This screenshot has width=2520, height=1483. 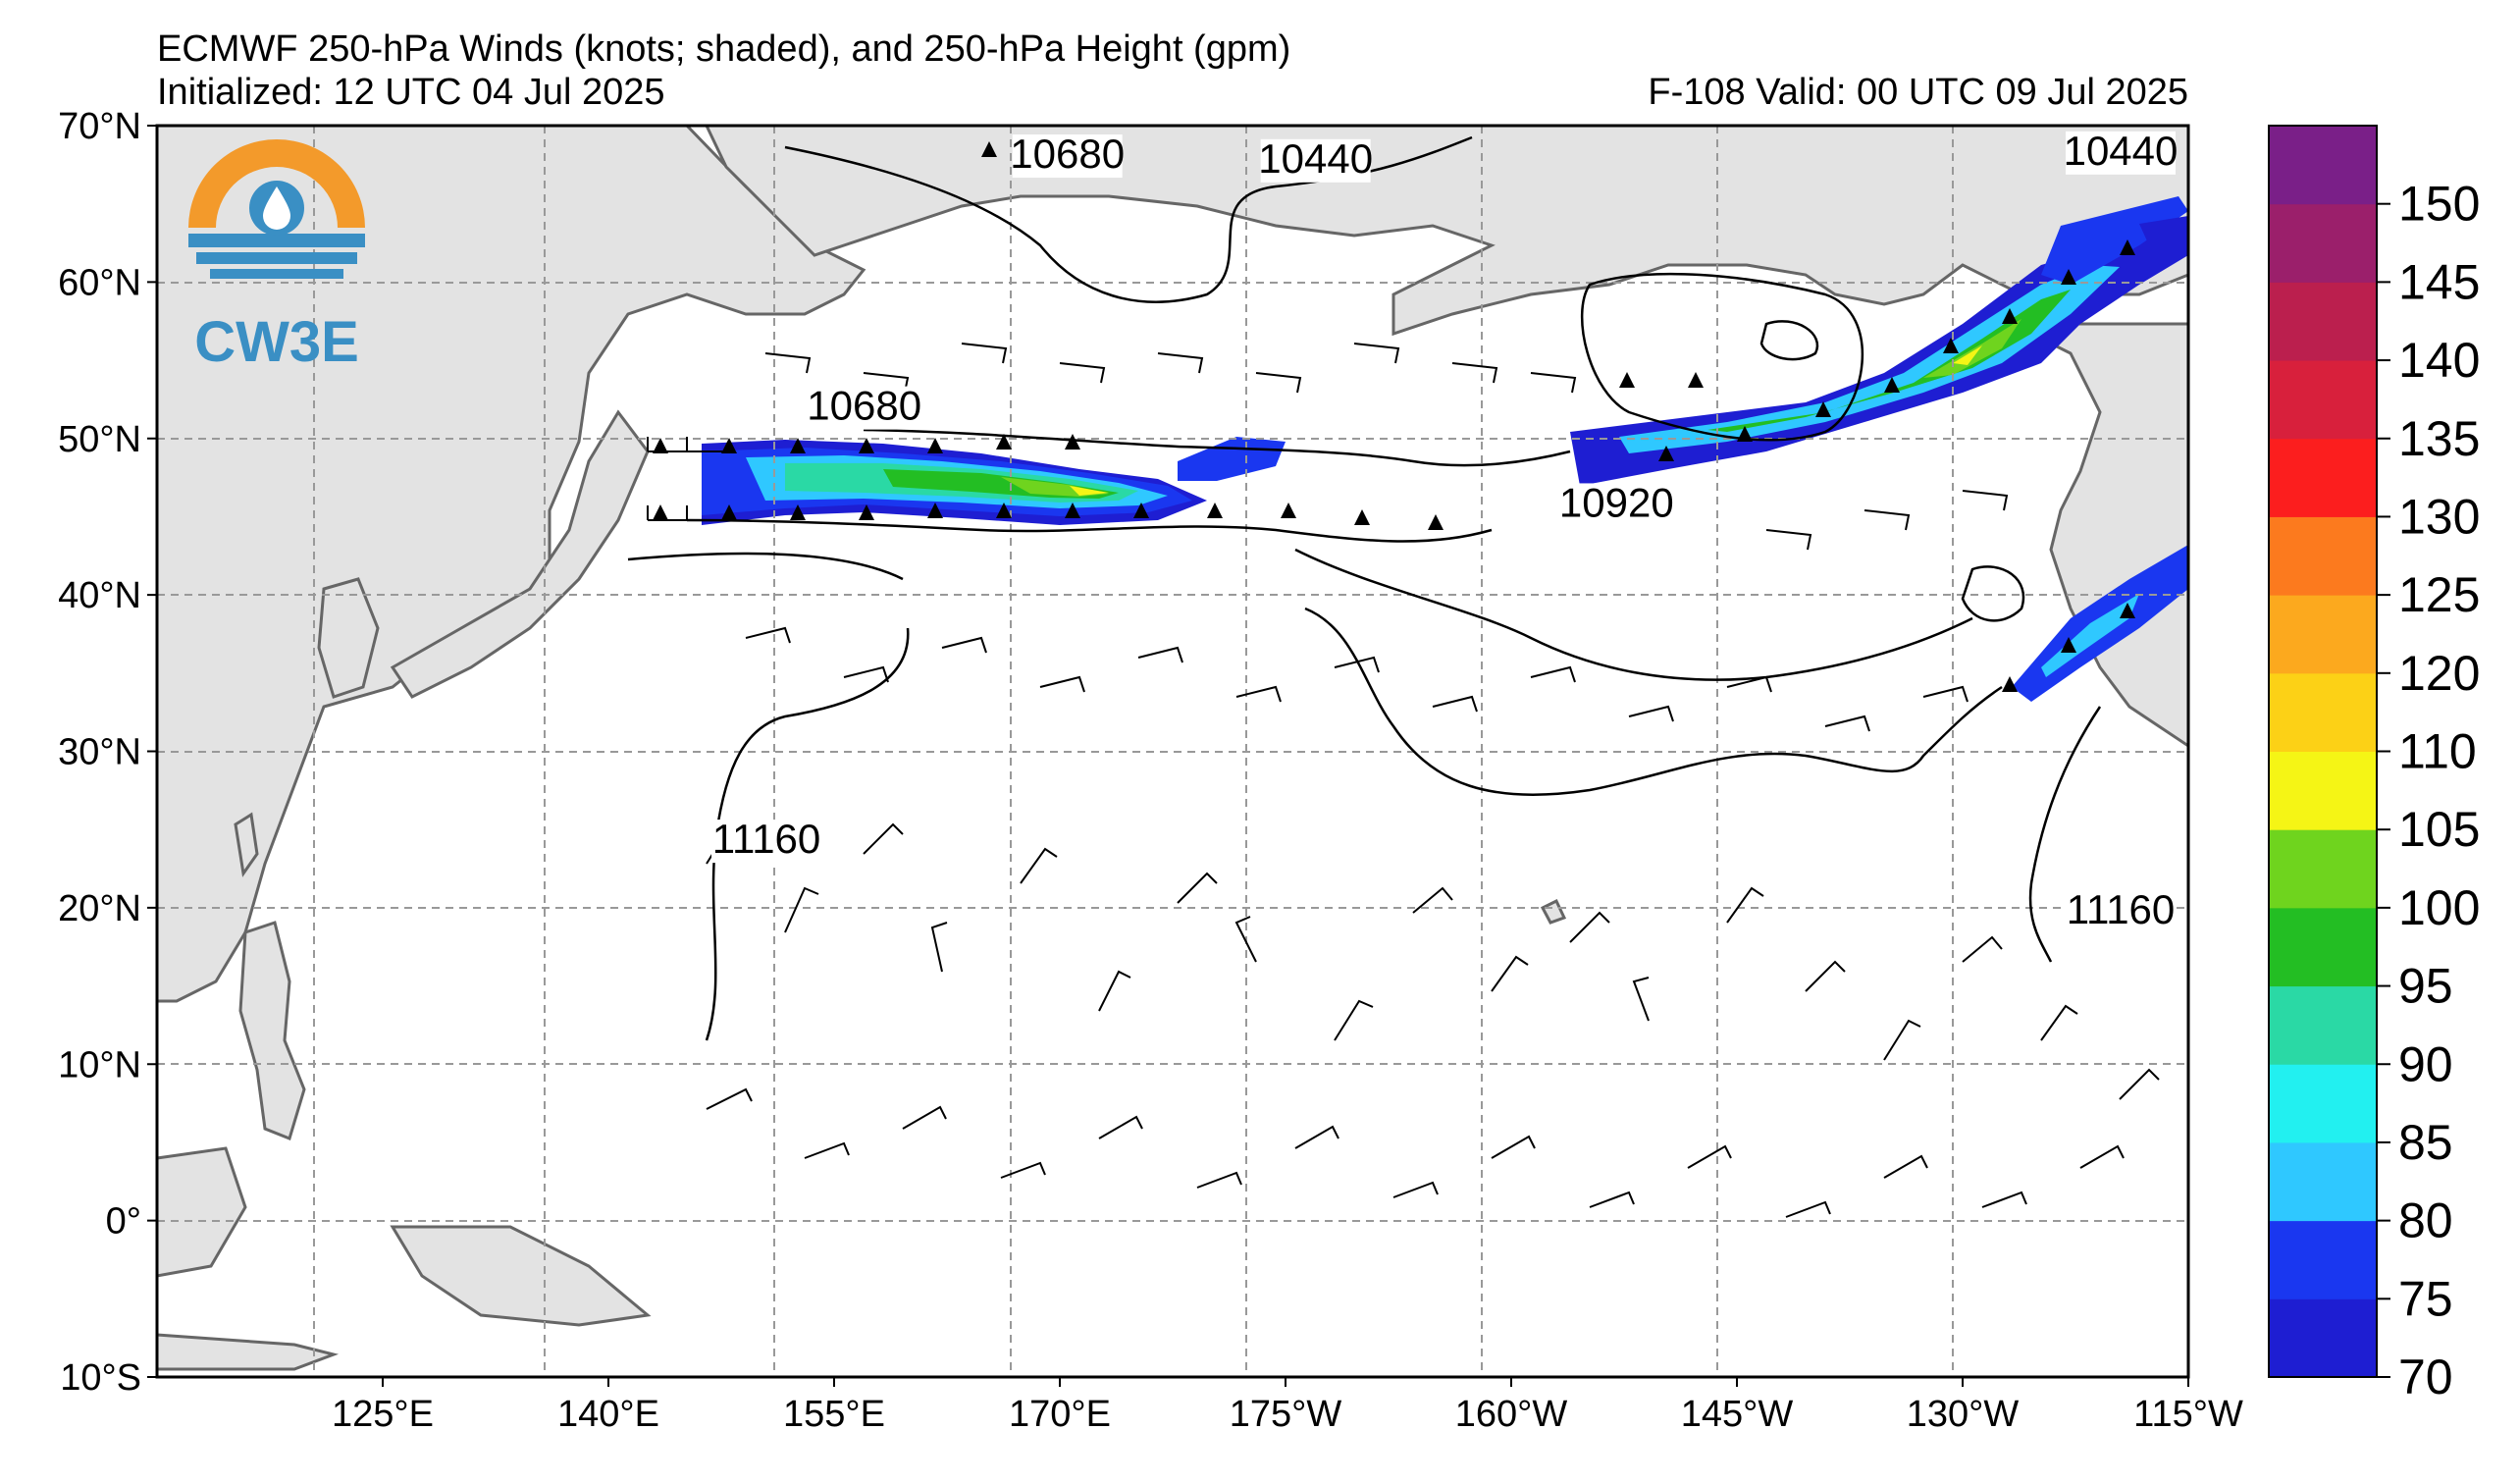 I want to click on colorbar-tick-label: 145, so click(x=2439, y=281).